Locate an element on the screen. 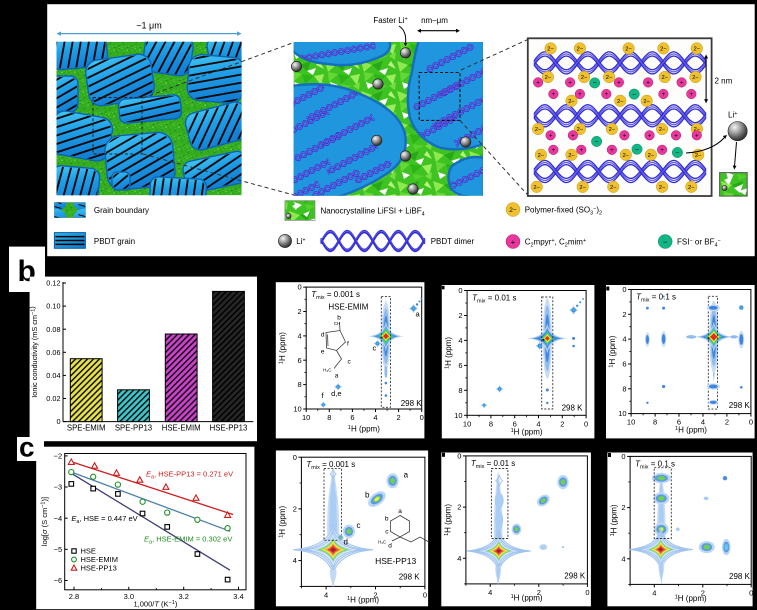  svg-text: 0.10 is located at coordinates (53, 306).